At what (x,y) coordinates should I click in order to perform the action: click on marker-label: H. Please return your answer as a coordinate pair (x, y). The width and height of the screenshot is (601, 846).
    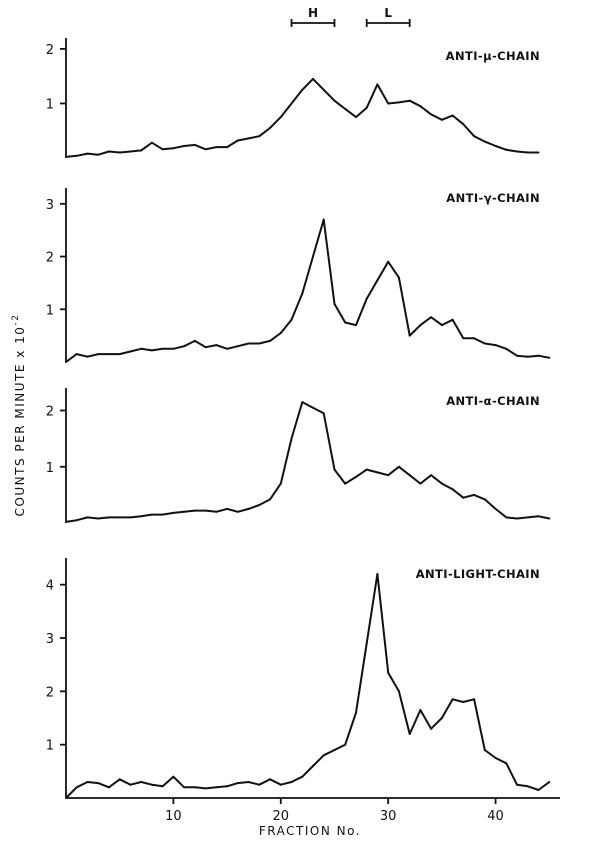
    Looking at the image, I should click on (313, 13).